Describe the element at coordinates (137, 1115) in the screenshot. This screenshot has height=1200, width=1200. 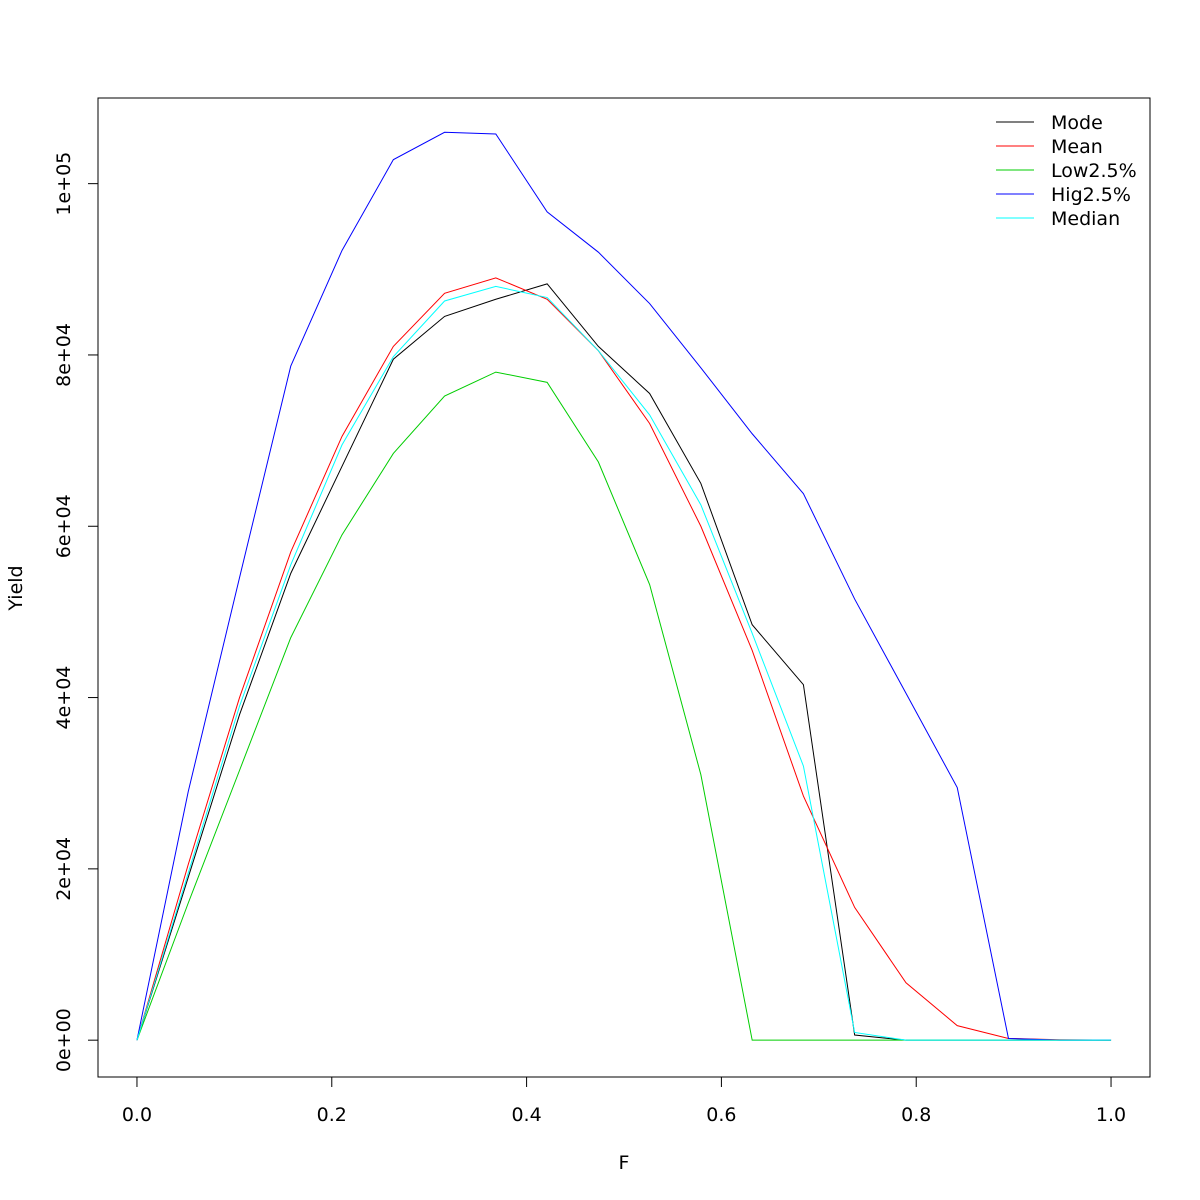
I see `x-tick-label: 0.0` at that location.